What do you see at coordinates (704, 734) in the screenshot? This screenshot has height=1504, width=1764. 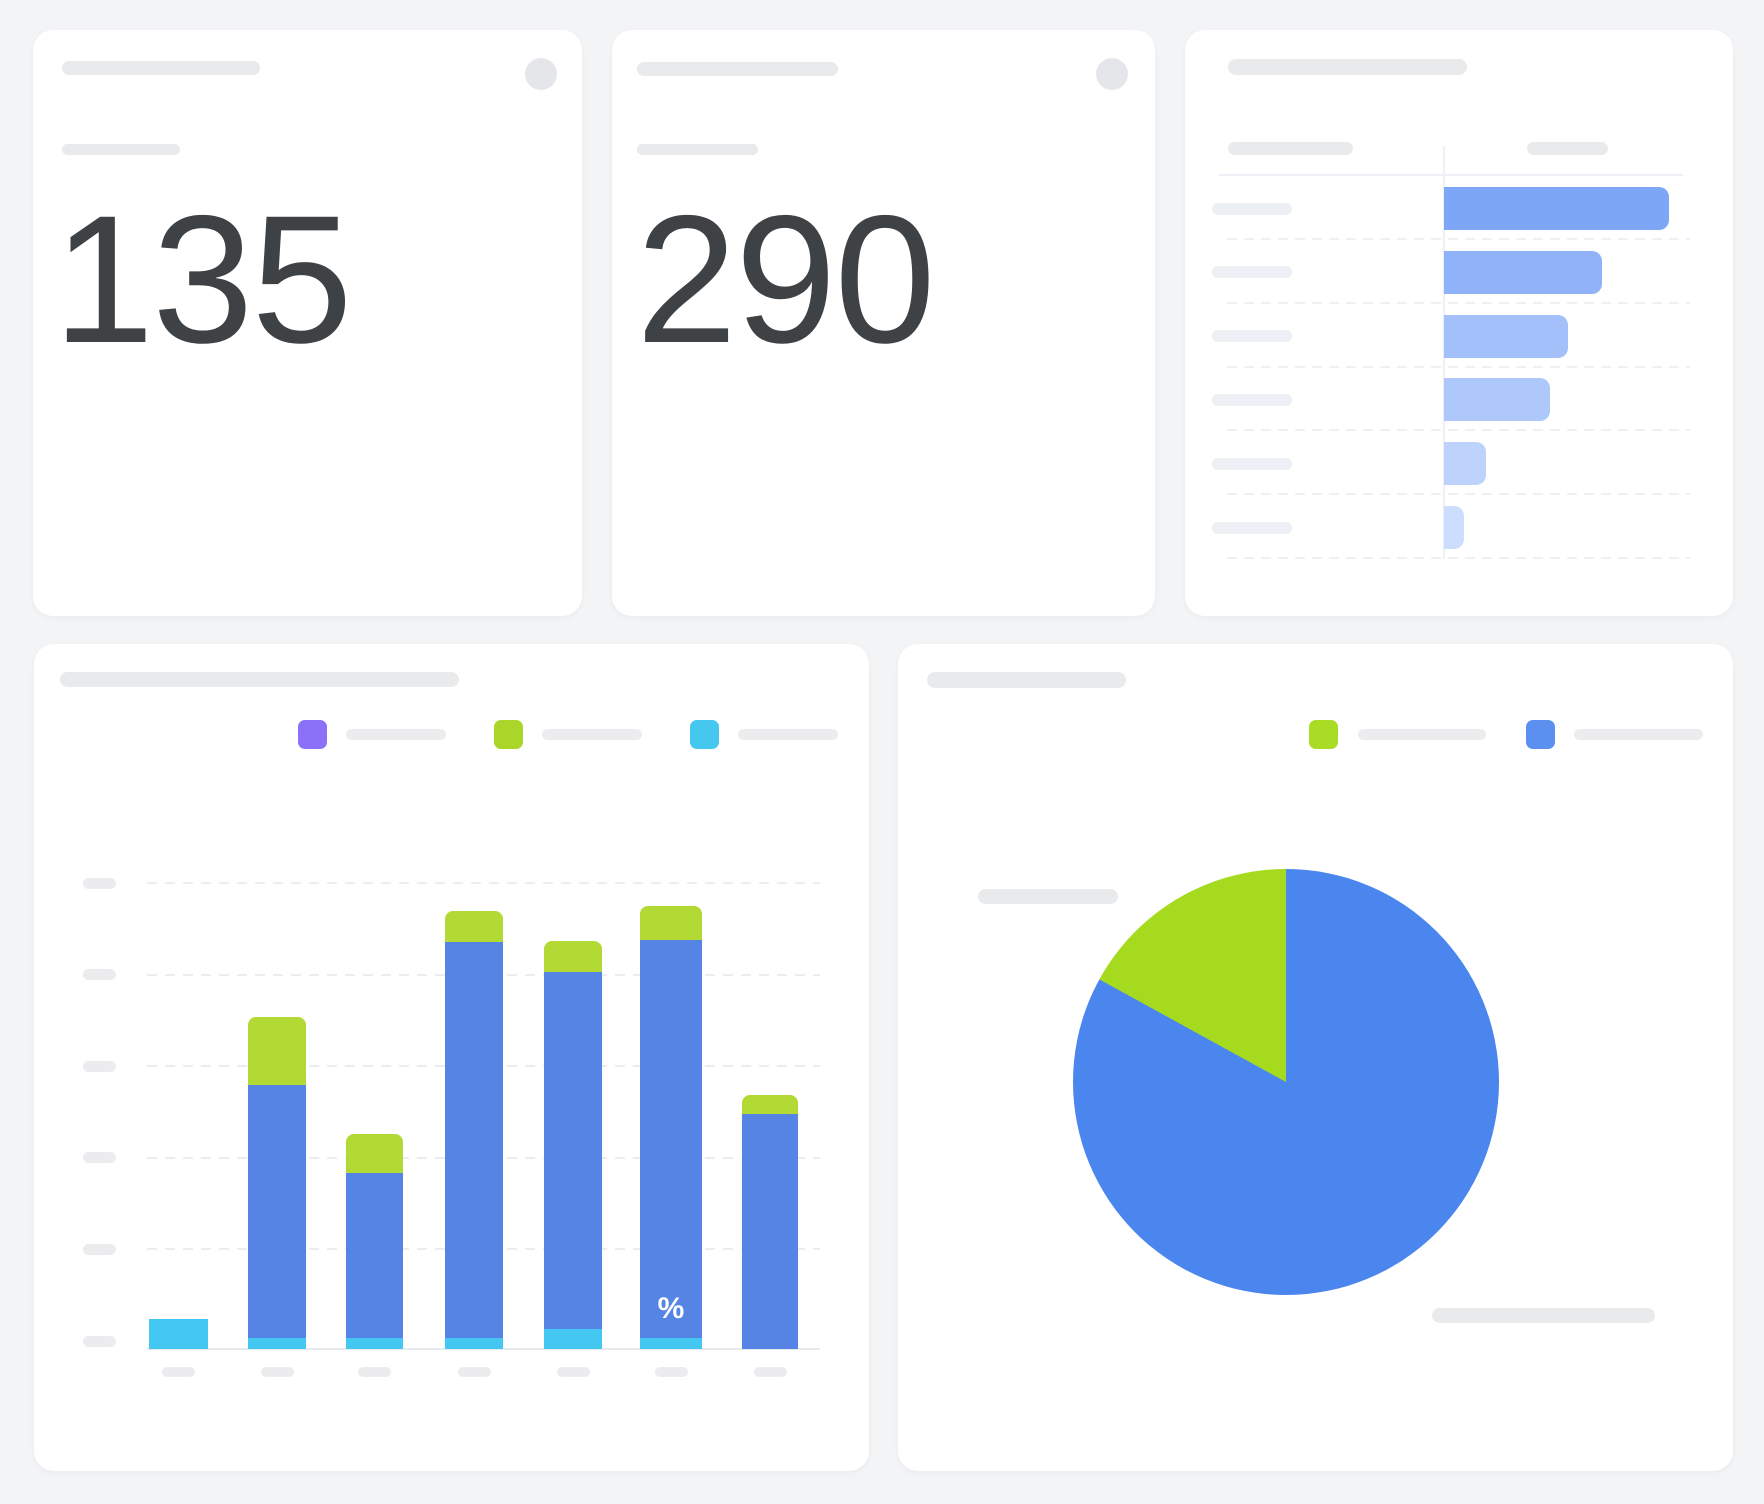 I see `legend-swatch-cyan` at bounding box center [704, 734].